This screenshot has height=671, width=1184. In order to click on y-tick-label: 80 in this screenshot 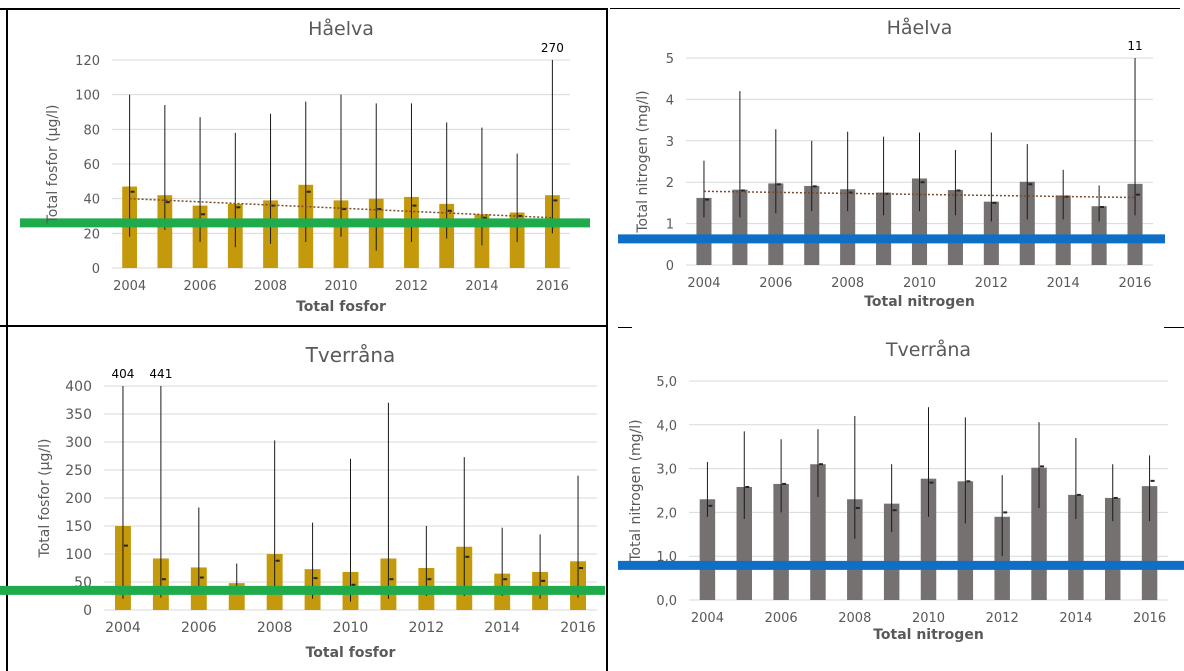, I will do `click(91, 130)`.